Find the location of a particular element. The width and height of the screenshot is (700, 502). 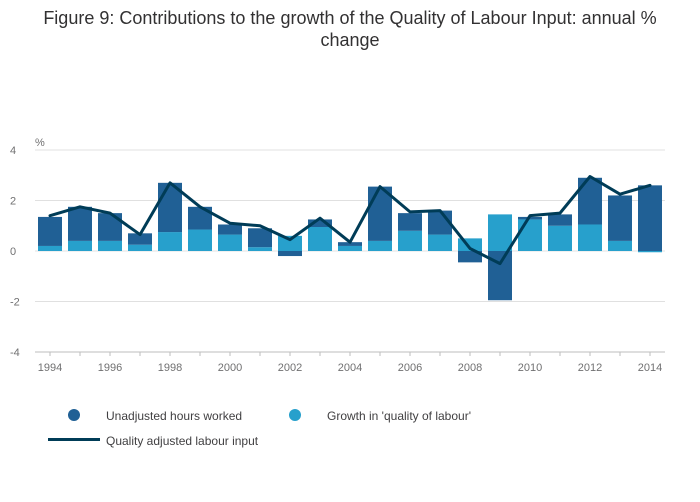

x-tick-label: 1994 is located at coordinates (50, 368).